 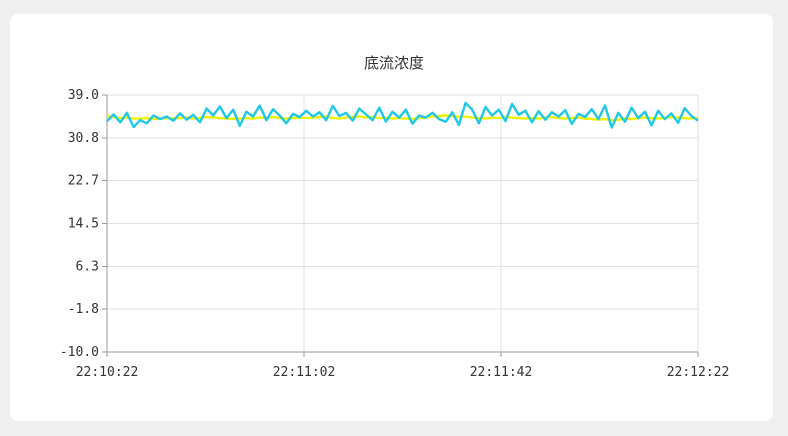 I want to click on y-tick-labels: 39.0 30.8 22.7 14.5 6.3 -1.8 -10.0, so click(x=79, y=224).